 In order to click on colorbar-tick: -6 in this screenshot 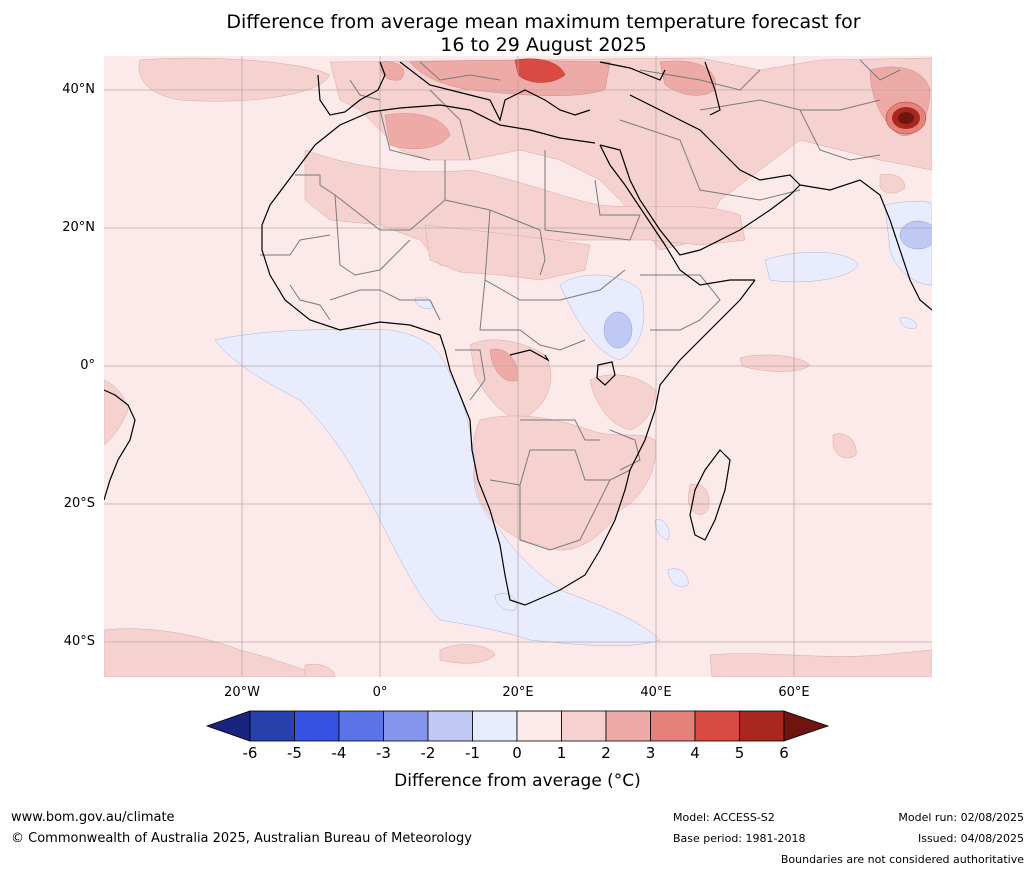, I will do `click(250, 753)`.